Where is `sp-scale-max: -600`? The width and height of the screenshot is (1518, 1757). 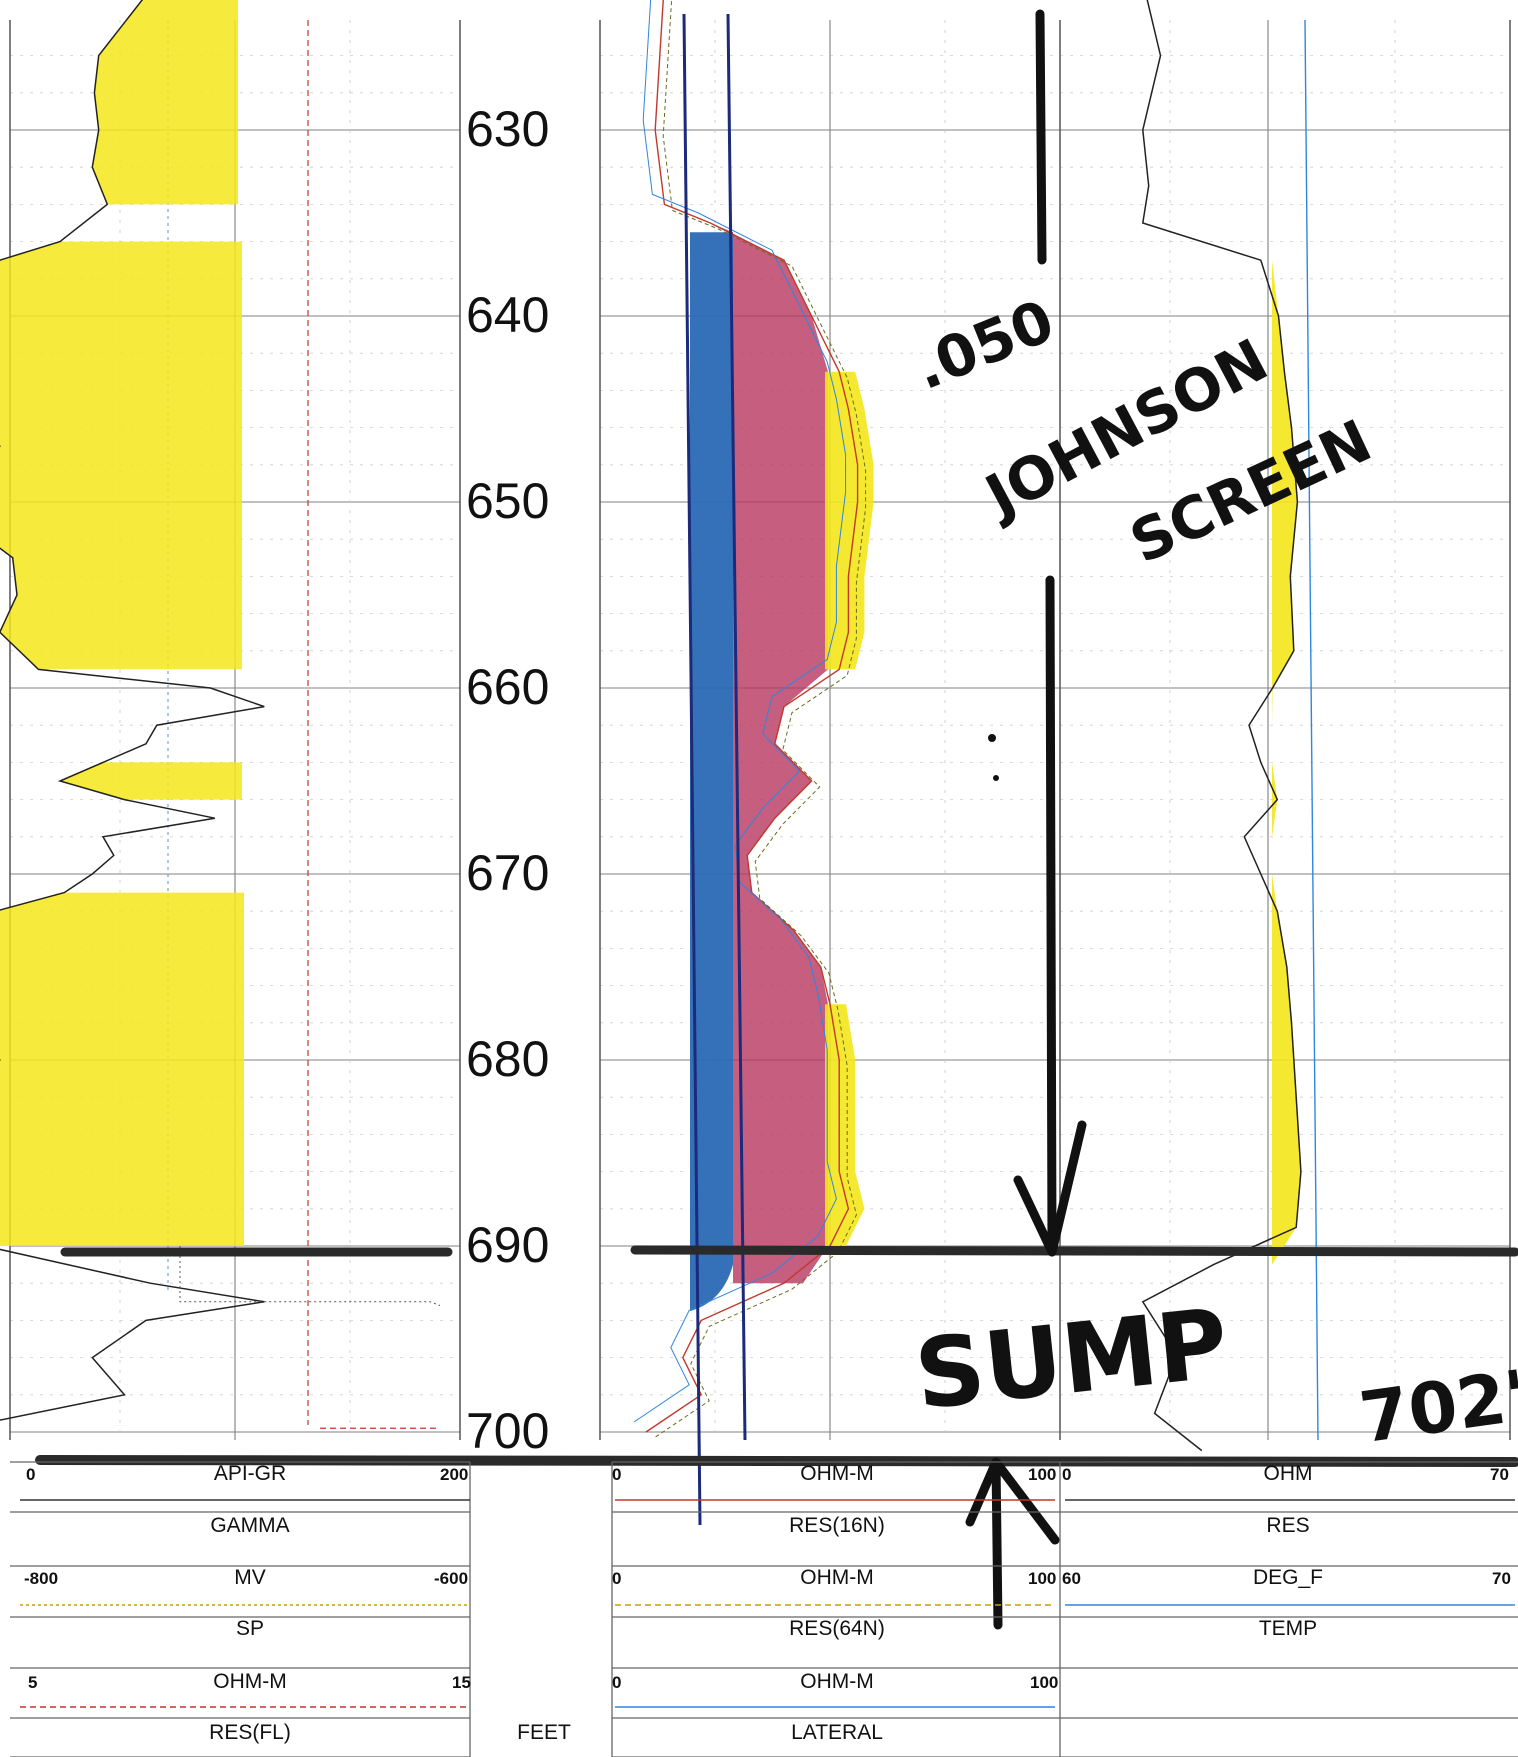 sp-scale-max: -600 is located at coordinates (451, 1578).